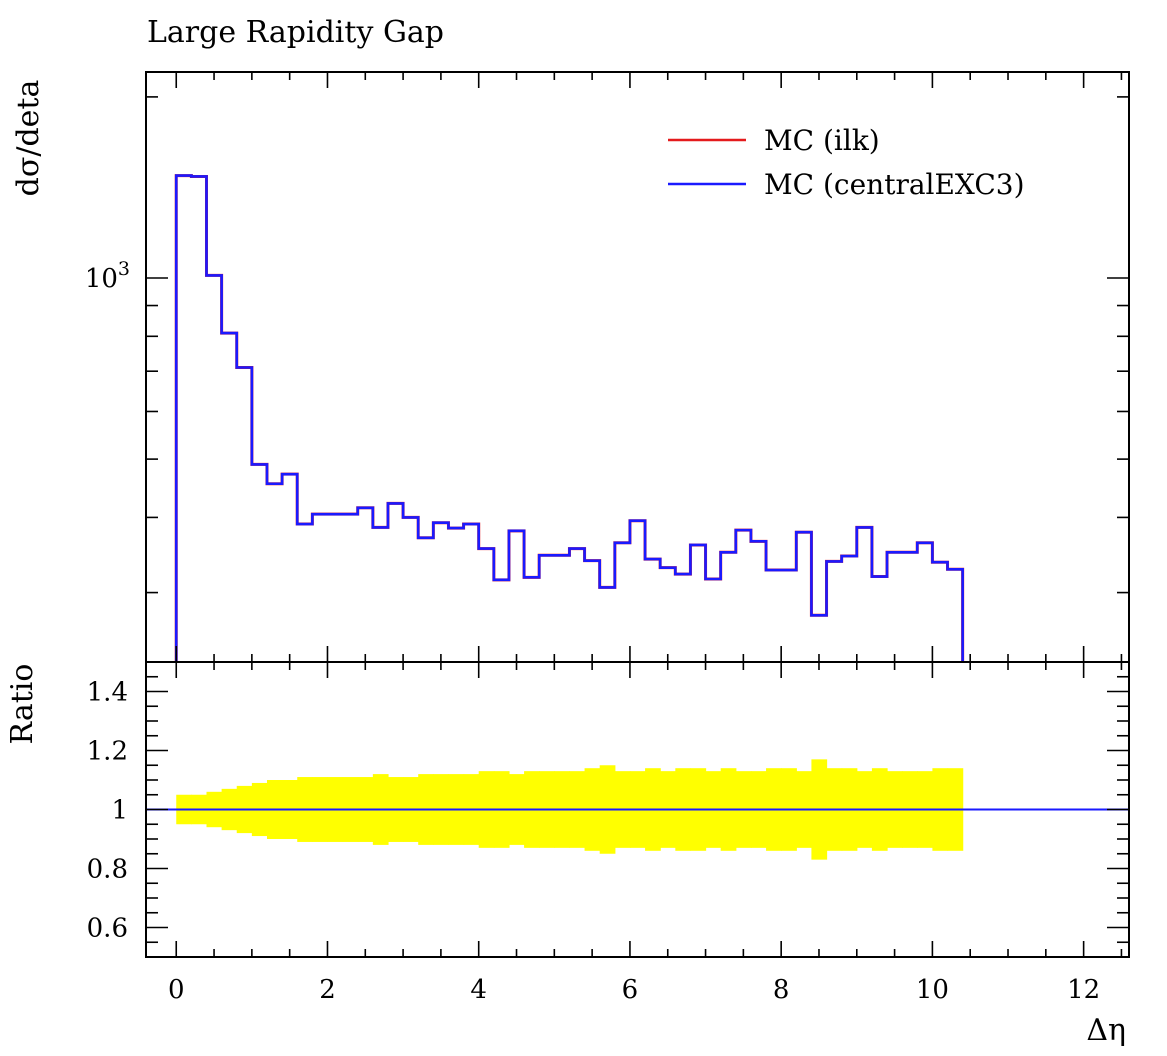 The height and width of the screenshot is (1056, 1167). Describe the element at coordinates (107, 693) in the screenshot. I see `ratio-y-tick-label: 1.4` at that location.